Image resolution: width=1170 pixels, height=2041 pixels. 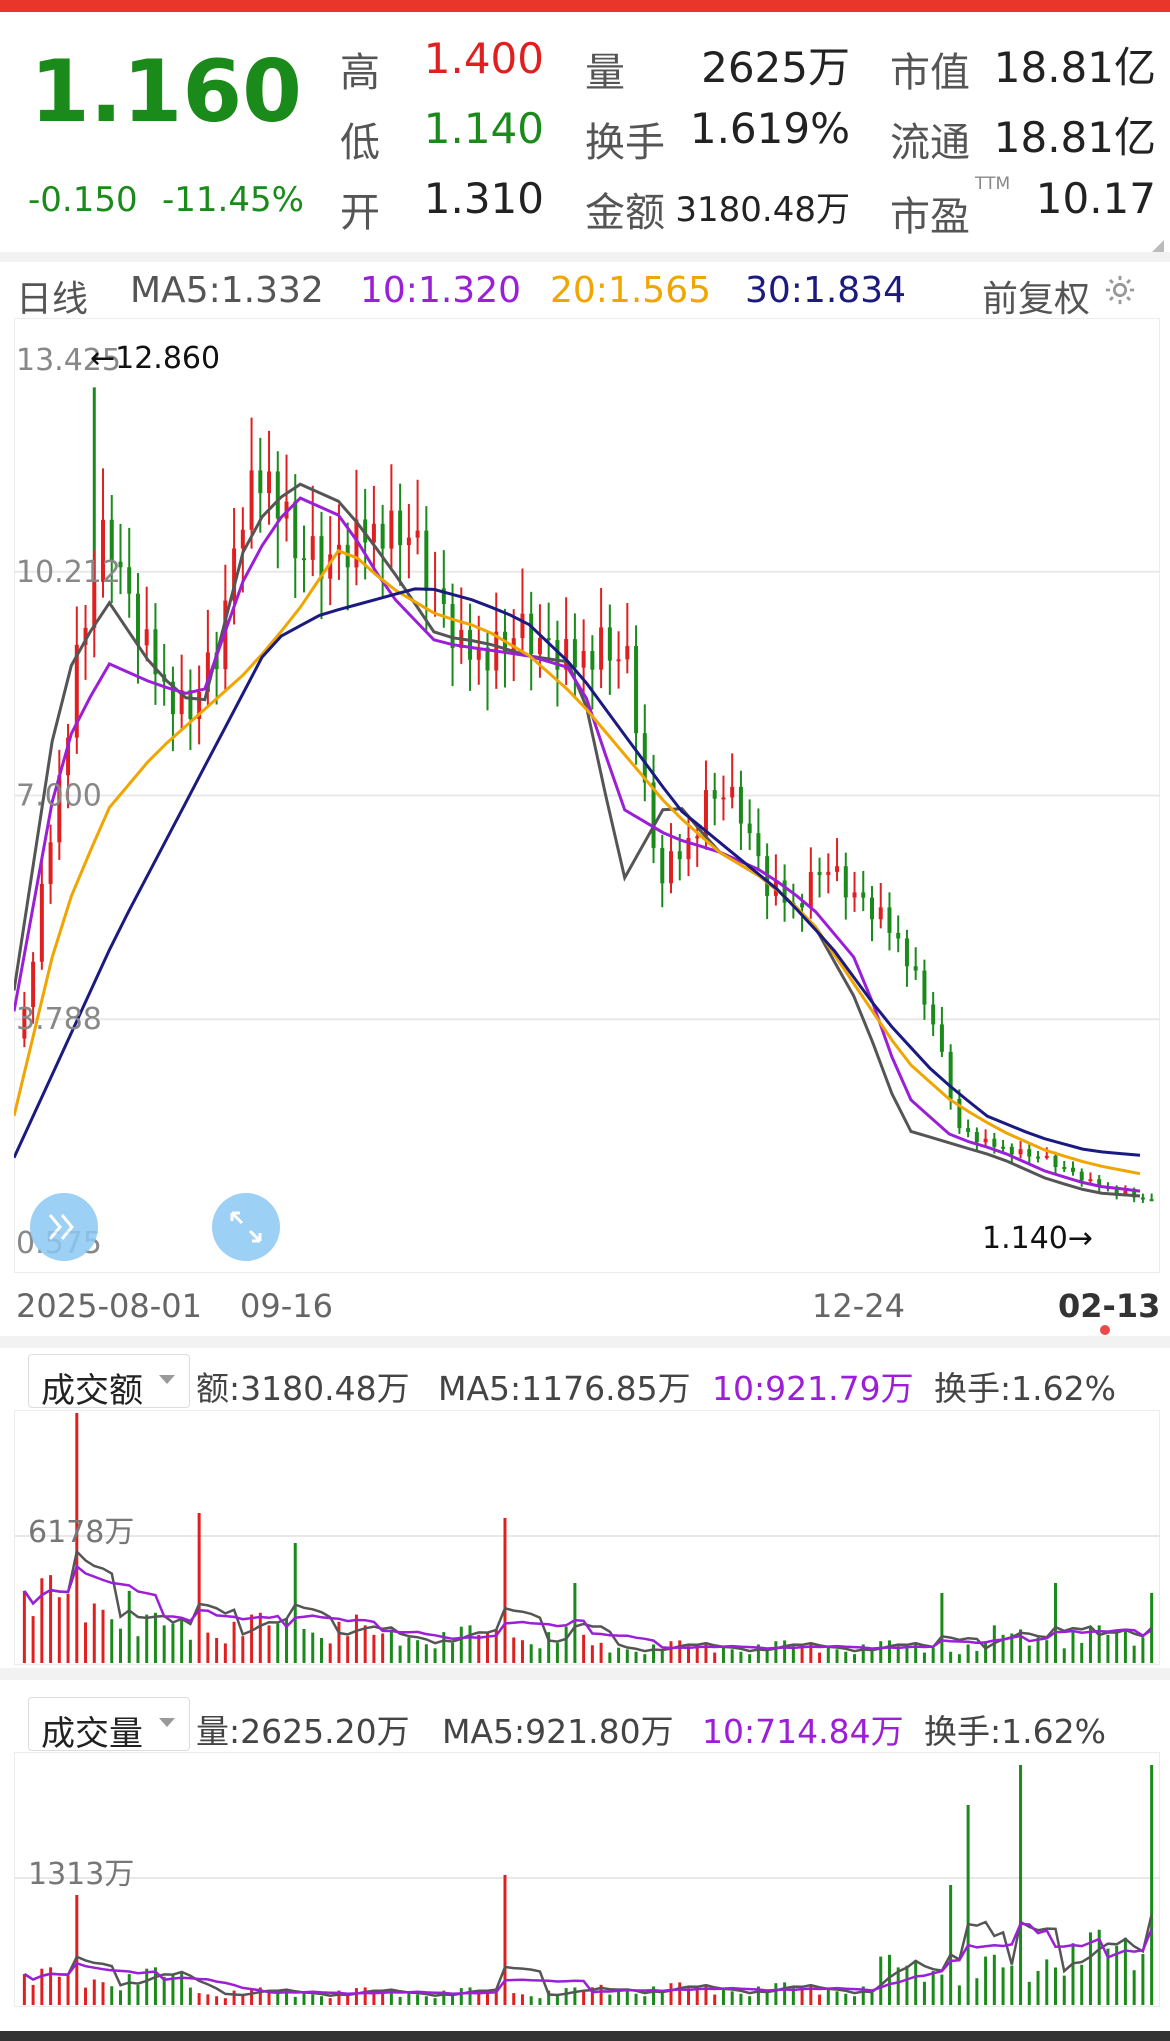 I want to click on volume-label: 量, so click(x=605, y=73).